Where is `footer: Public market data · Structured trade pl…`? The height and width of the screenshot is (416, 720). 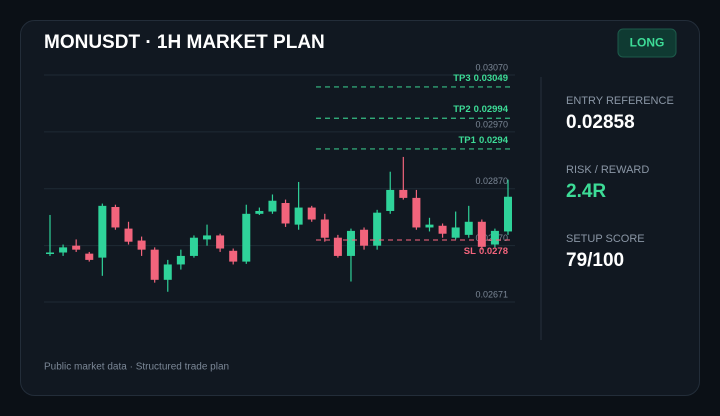
footer: Public market data · Structured trade pl… is located at coordinates (136, 367).